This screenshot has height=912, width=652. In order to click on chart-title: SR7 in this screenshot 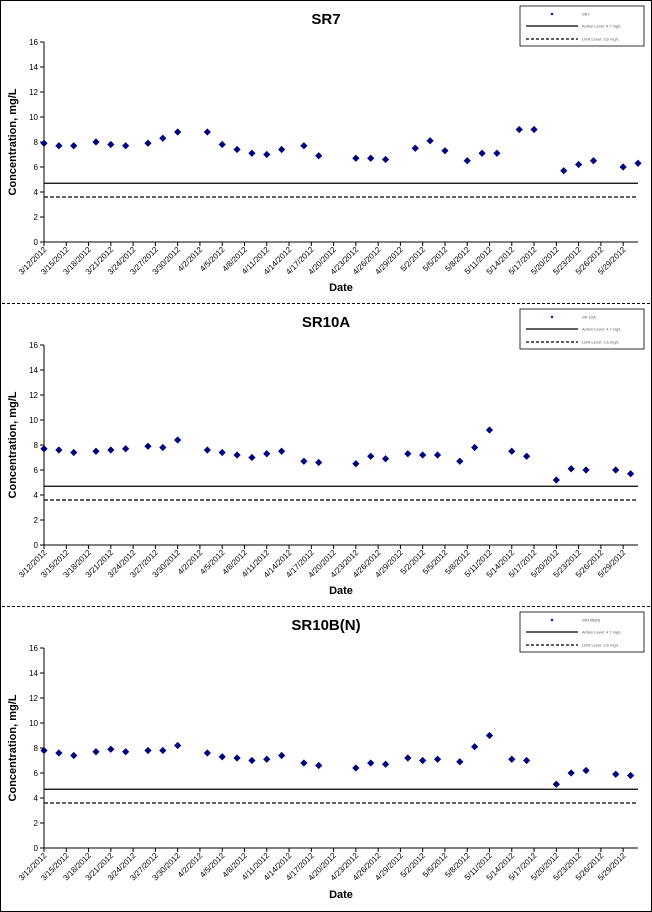, I will do `click(325, 19)`.